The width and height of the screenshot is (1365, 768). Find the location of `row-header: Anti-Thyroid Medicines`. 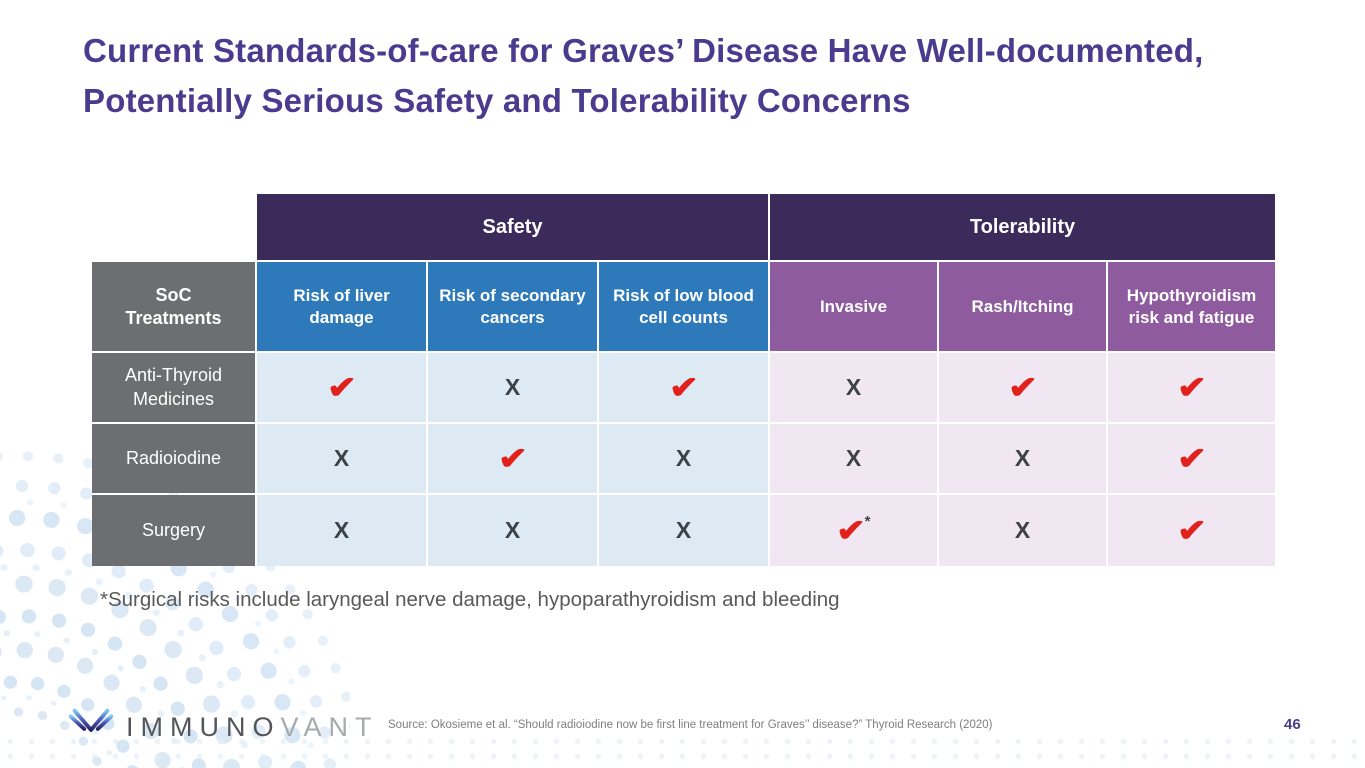

row-header: Anti-Thyroid Medicines is located at coordinates (173, 387).